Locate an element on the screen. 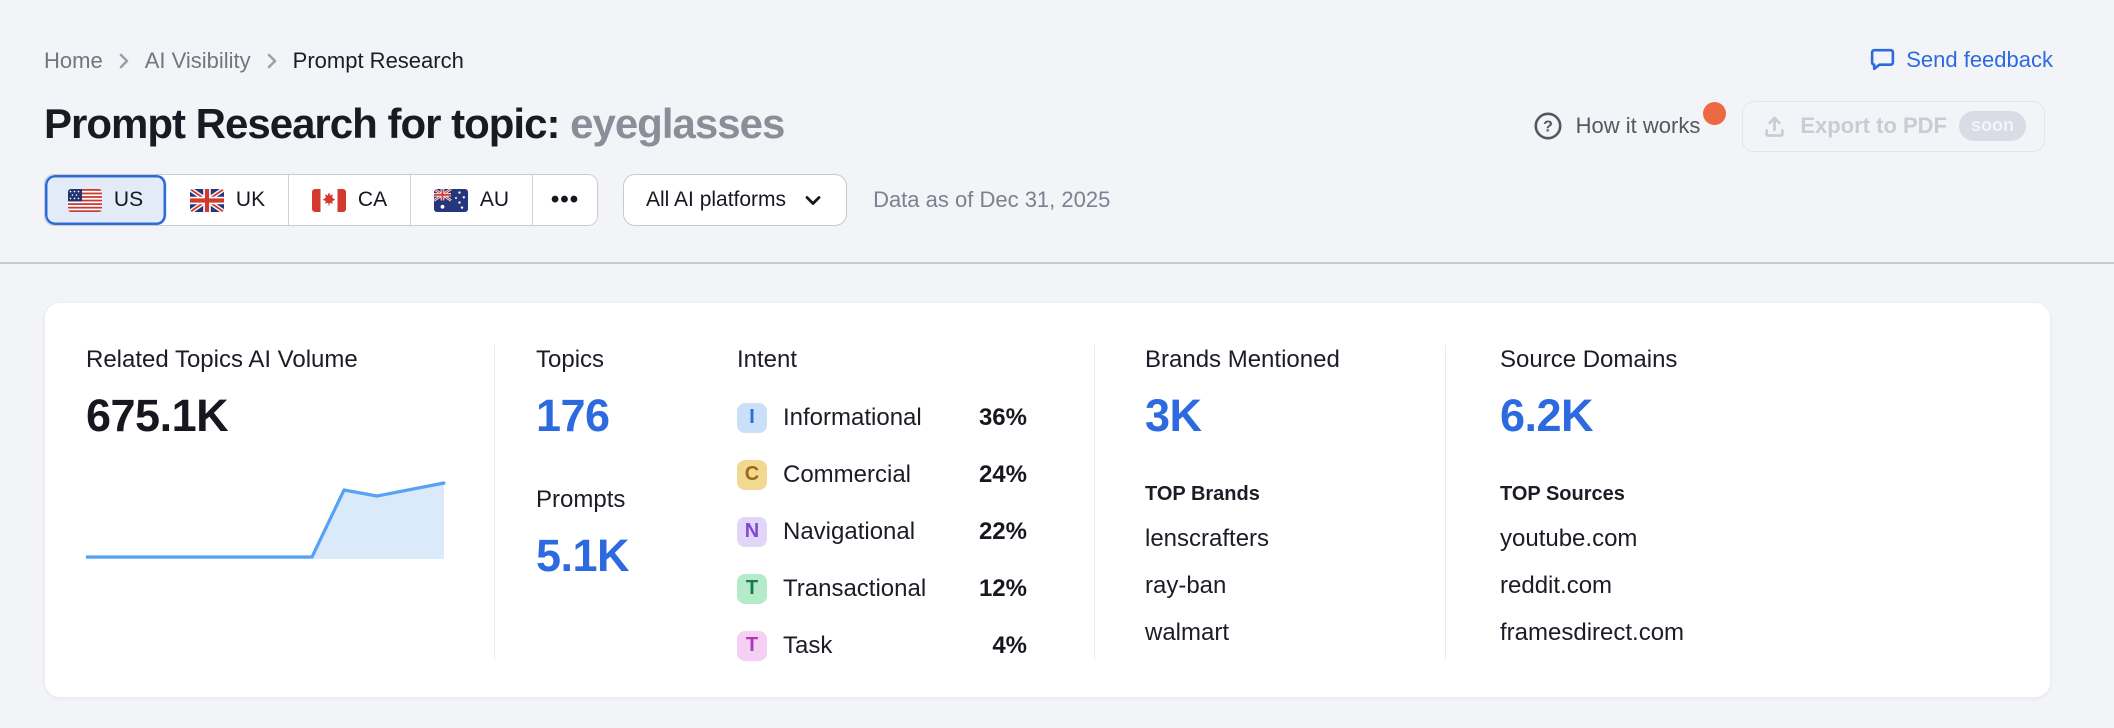 The height and width of the screenshot is (728, 2114). header-actions: ? How it works Export to PDF soon is located at coordinates (1789, 126).